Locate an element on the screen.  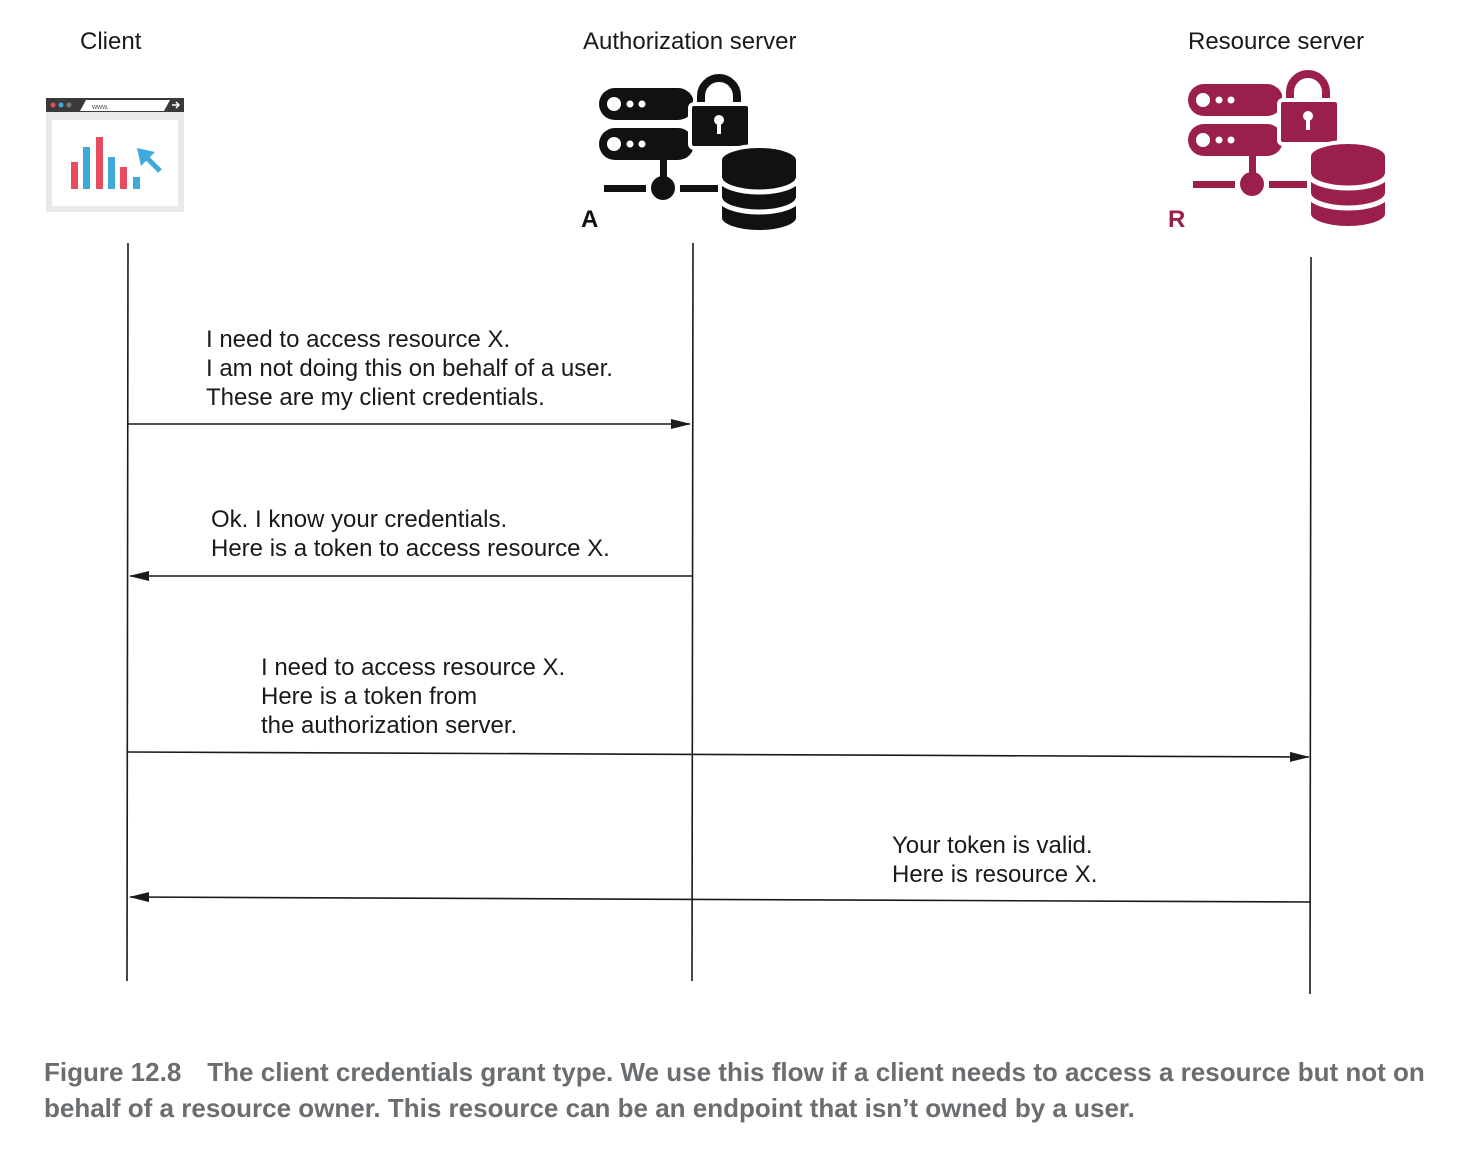
authorization-server-lifeline is located at coordinates (692, 612).